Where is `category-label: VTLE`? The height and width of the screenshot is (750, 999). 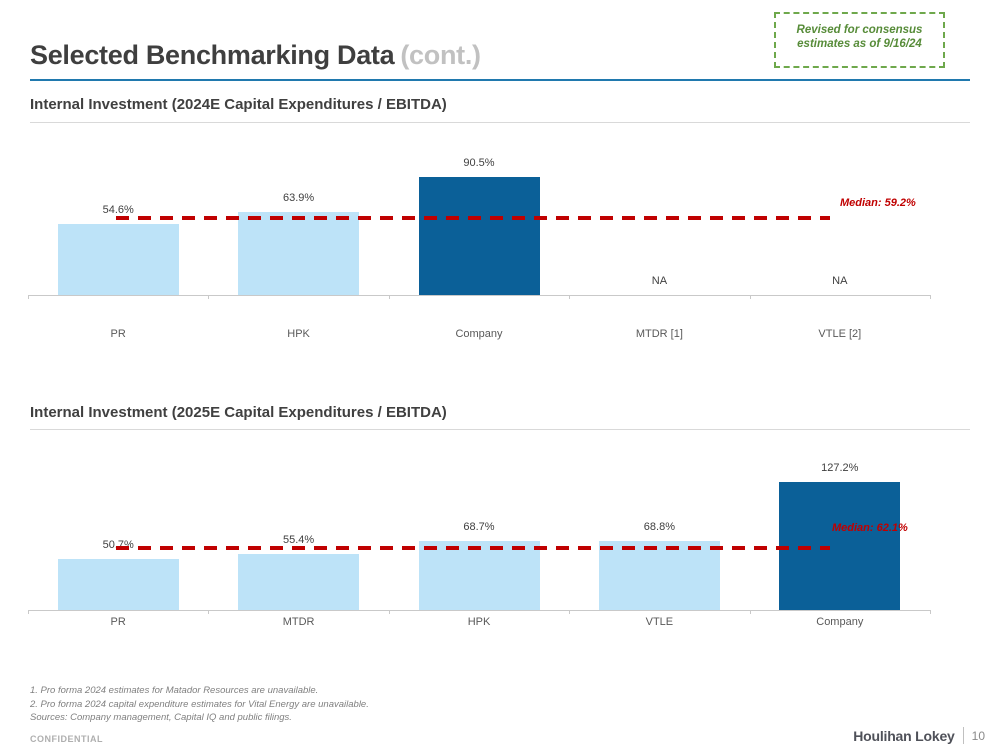 category-label: VTLE is located at coordinates (659, 622).